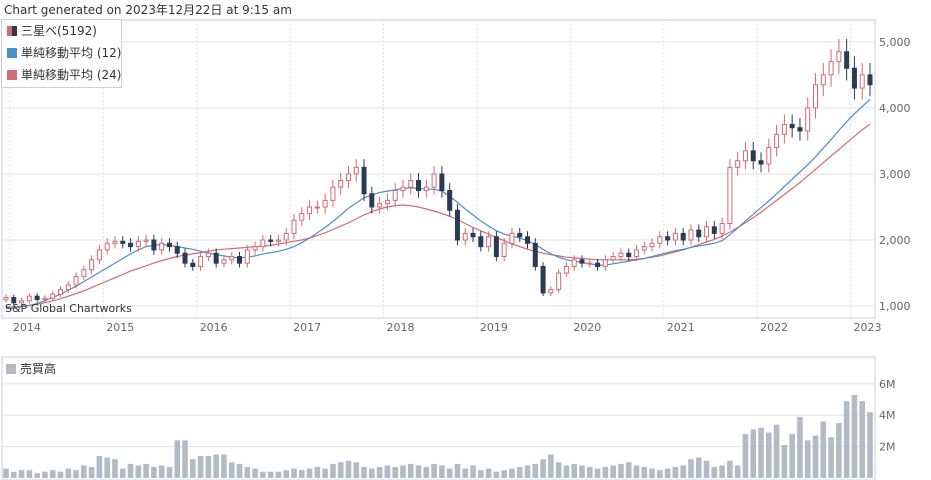  Describe the element at coordinates (38, 369) in the screenshot. I see `volume-legend-label: 売買高` at that location.